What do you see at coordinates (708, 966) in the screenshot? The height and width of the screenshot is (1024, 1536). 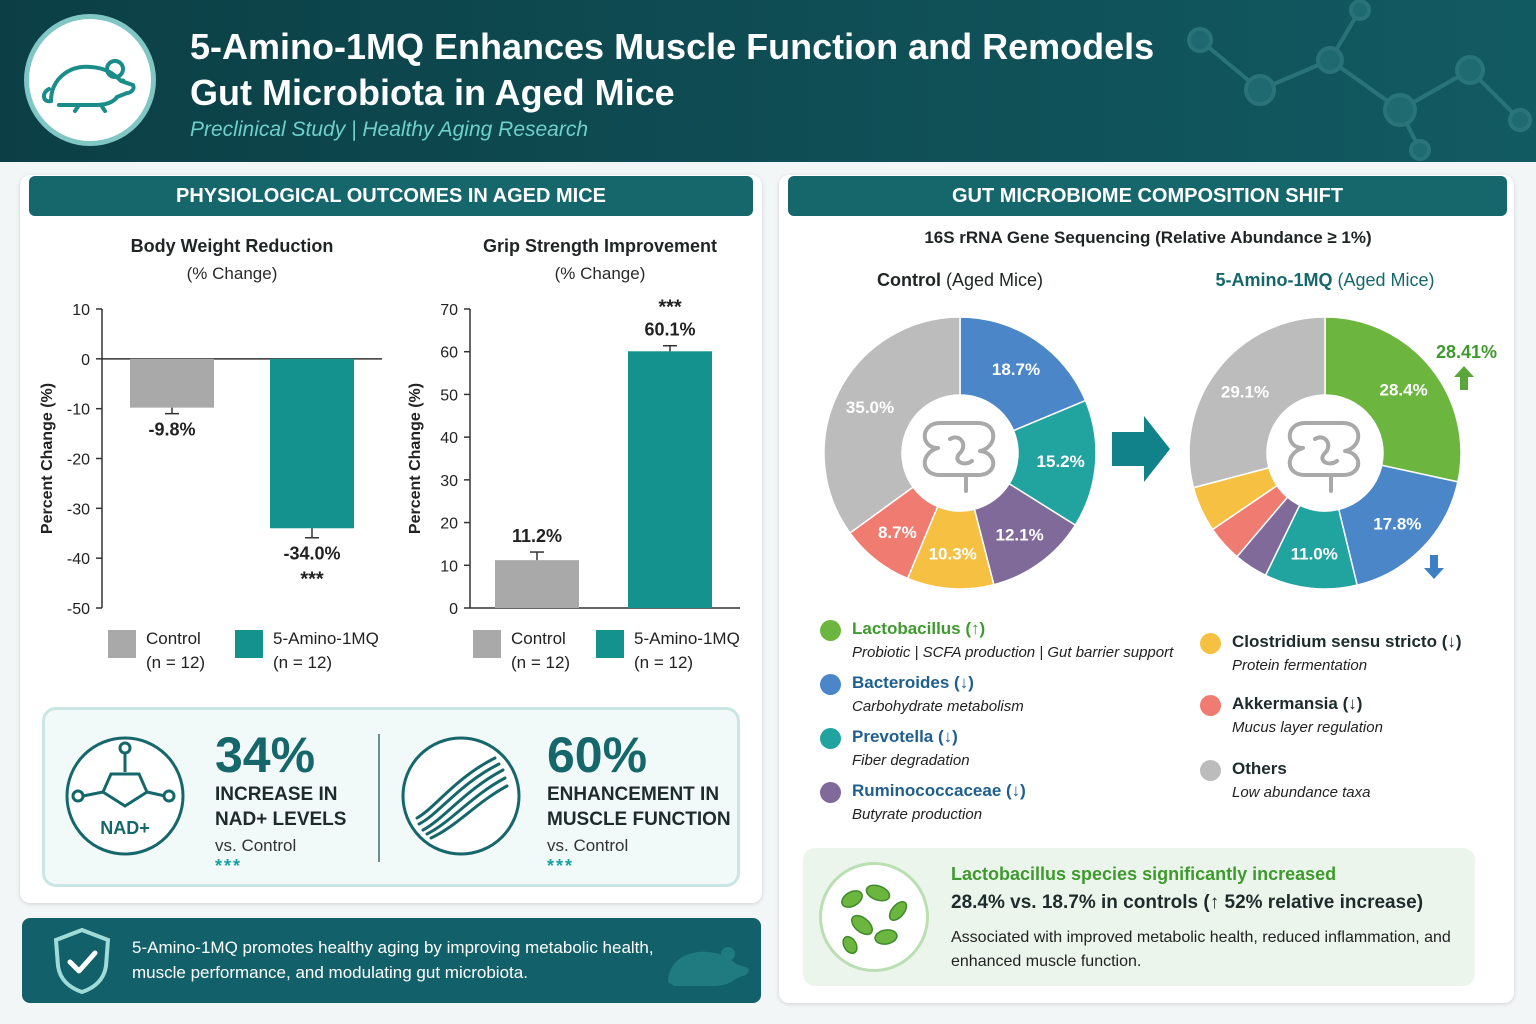 I see `mouse-silhouette-icon` at bounding box center [708, 966].